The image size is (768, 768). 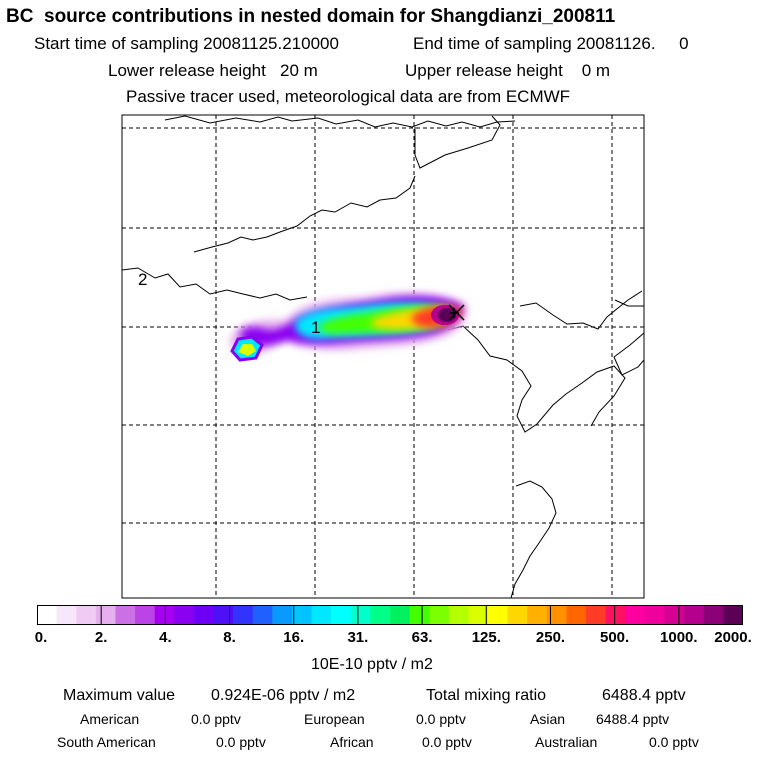 What do you see at coordinates (213, 70) in the screenshot?
I see `lower-release-height: Lower release height 20 m` at bounding box center [213, 70].